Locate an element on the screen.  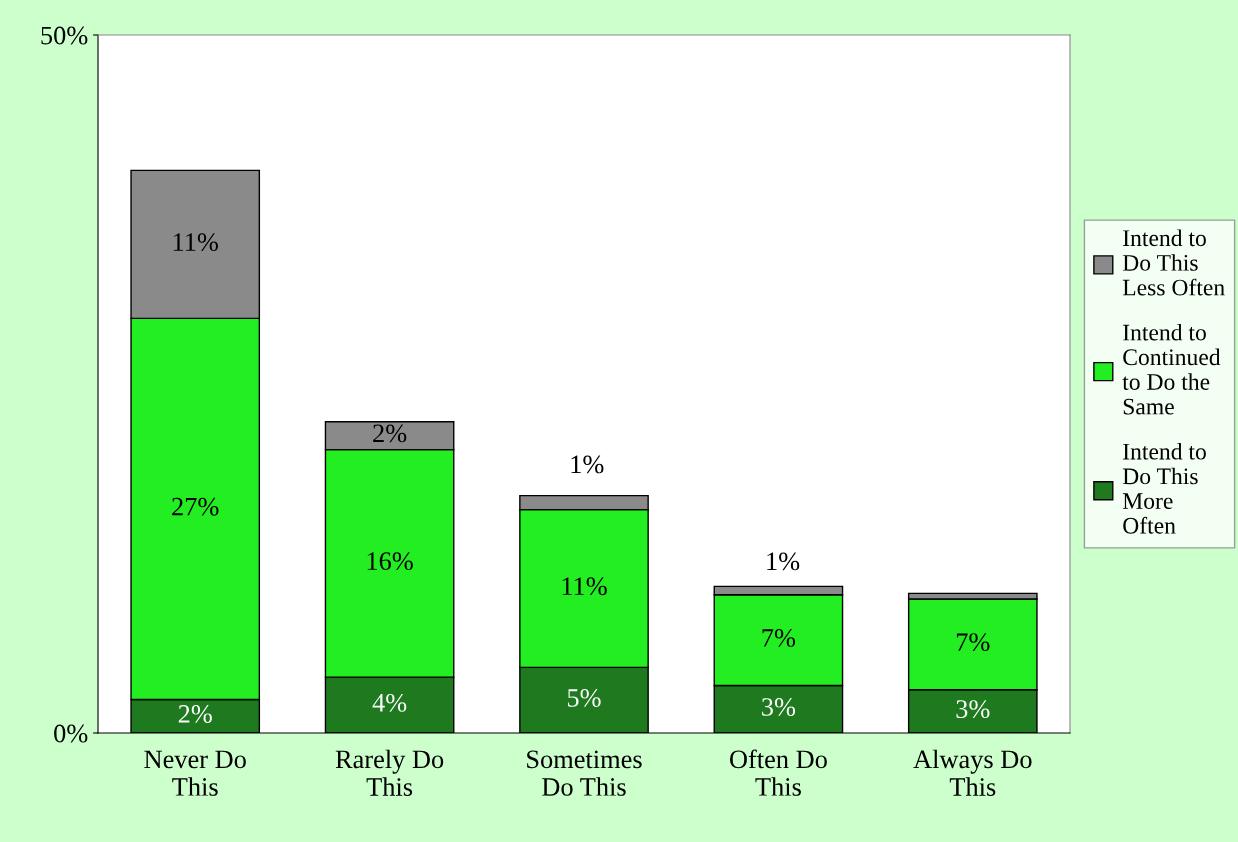
legend-label: Intend to Do This More Often is located at coordinates (1164, 488).